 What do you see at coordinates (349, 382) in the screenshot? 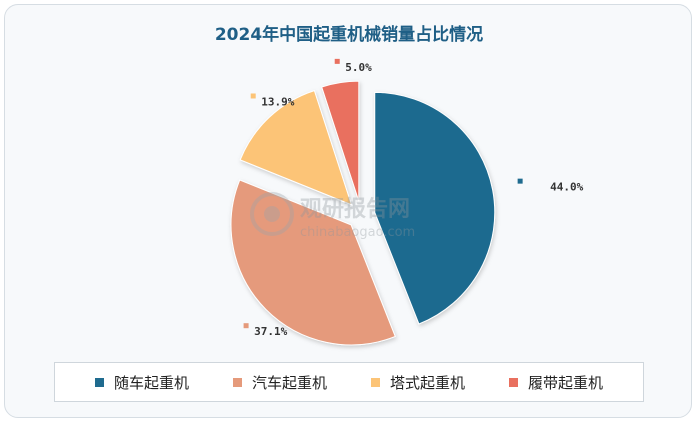
I see `legend: 随车起重机 汽车起重机 塔式起重机 履带起重机` at bounding box center [349, 382].